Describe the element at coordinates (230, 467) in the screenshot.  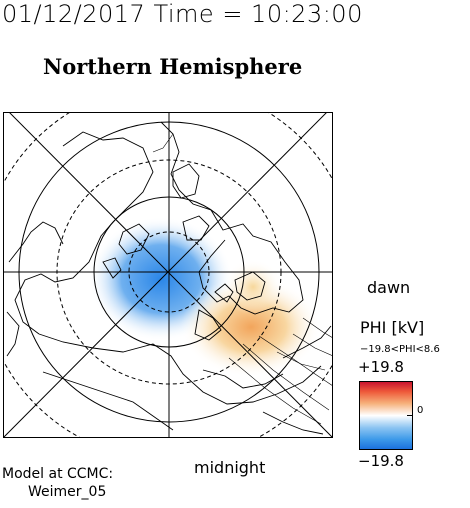
I see `midnight-label: midnight` at that location.